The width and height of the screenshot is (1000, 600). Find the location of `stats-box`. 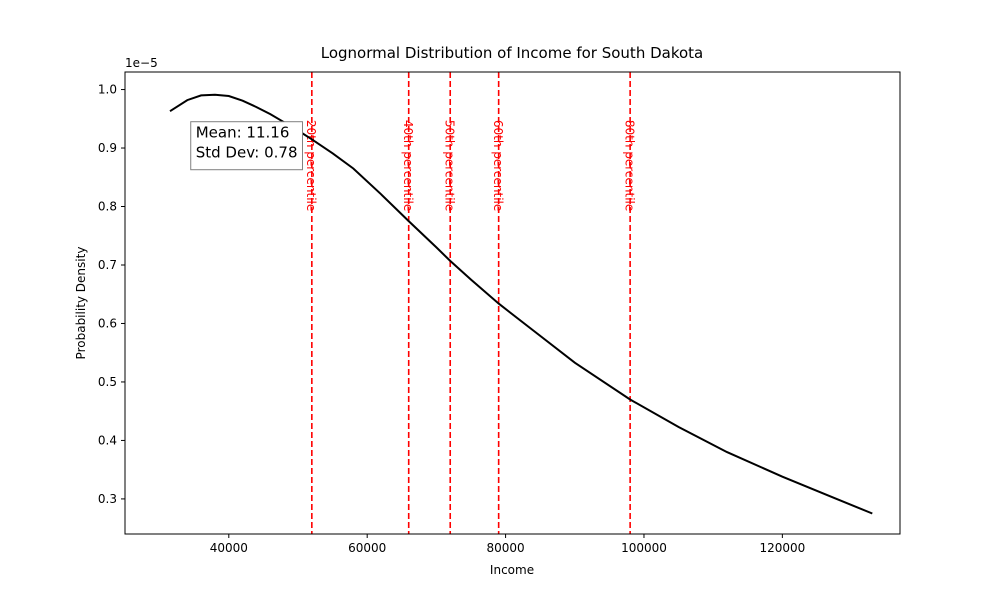

stats-box is located at coordinates (246, 146).